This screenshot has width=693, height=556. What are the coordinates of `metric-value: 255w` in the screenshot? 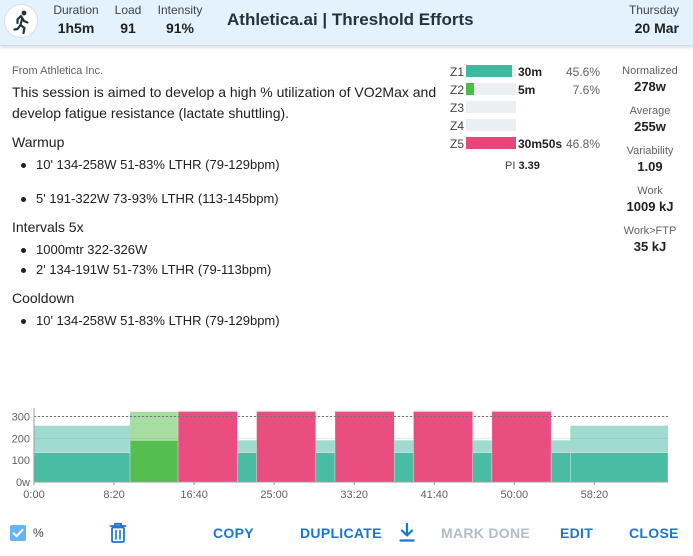 It's located at (650, 126).